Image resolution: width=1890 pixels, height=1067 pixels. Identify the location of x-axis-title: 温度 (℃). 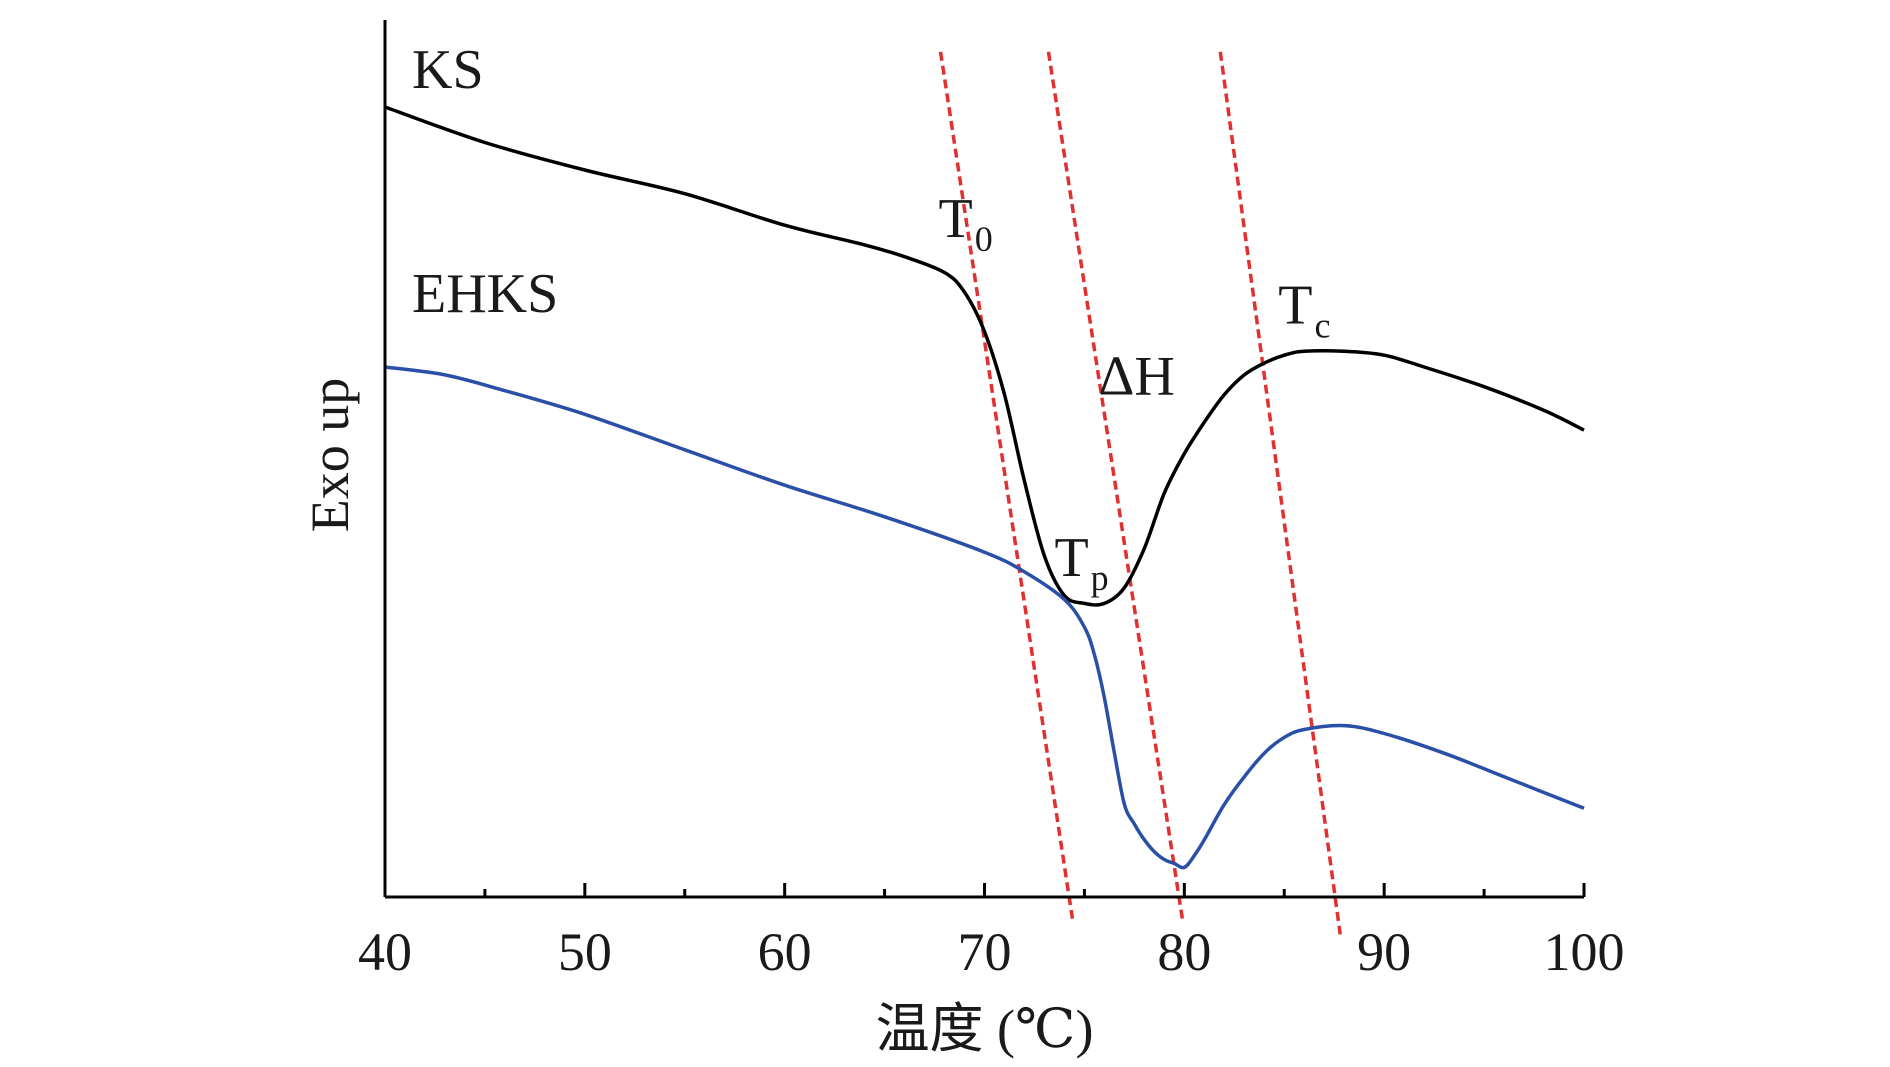
(985, 1029).